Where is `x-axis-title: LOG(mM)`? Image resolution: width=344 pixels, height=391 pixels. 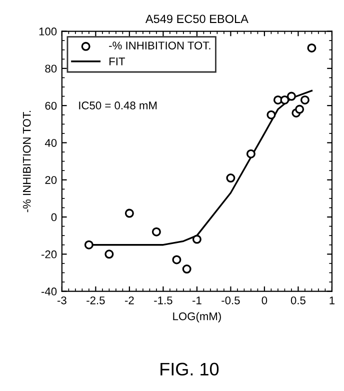
x-axis-title: LOG(mM) is located at coordinates (197, 317).